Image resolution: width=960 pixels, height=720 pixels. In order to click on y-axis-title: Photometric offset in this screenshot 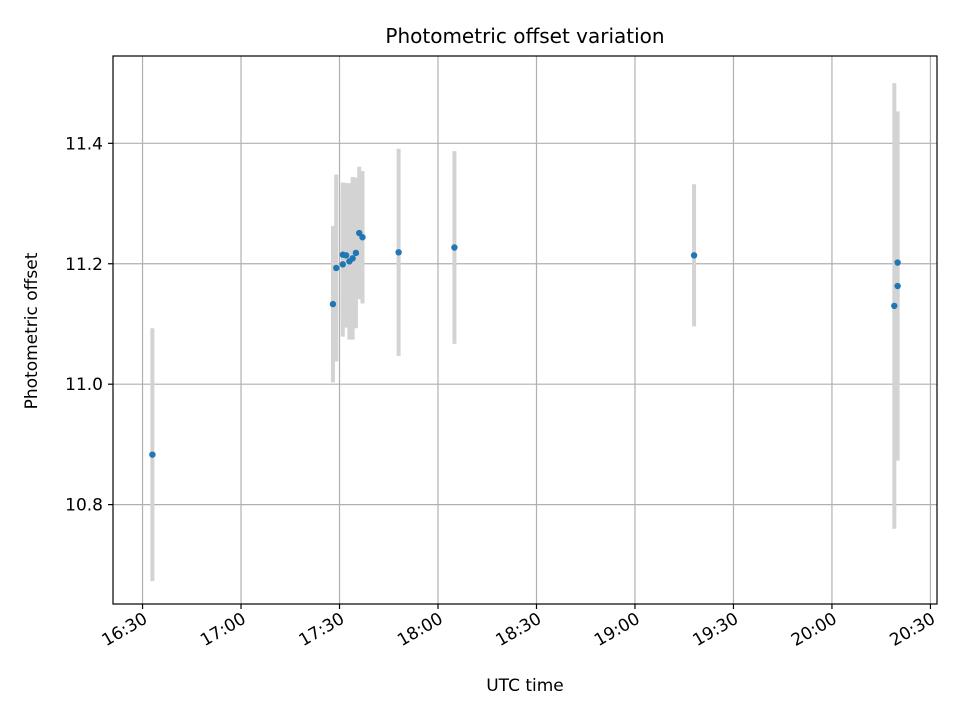, I will do `click(32, 330)`.